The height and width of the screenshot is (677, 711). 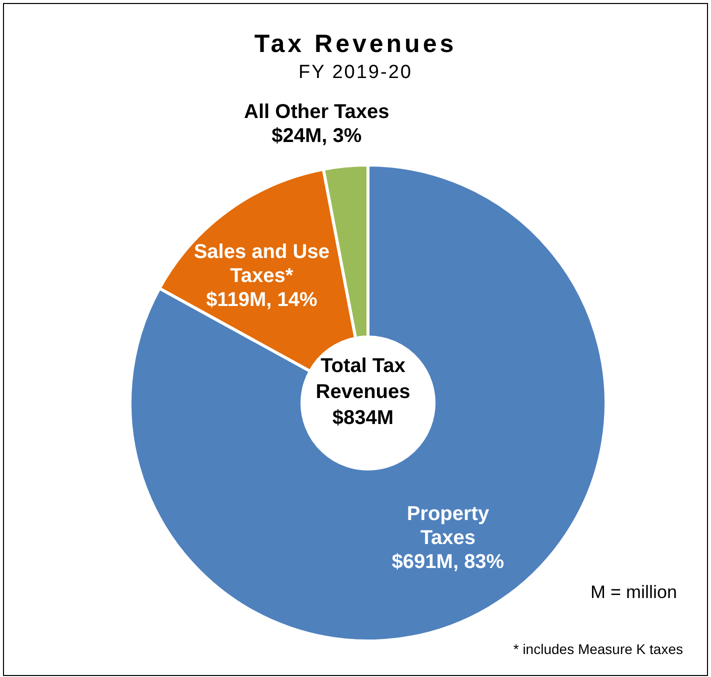 I want to click on chart-subtitle: FY 2019-20, so click(x=356, y=73).